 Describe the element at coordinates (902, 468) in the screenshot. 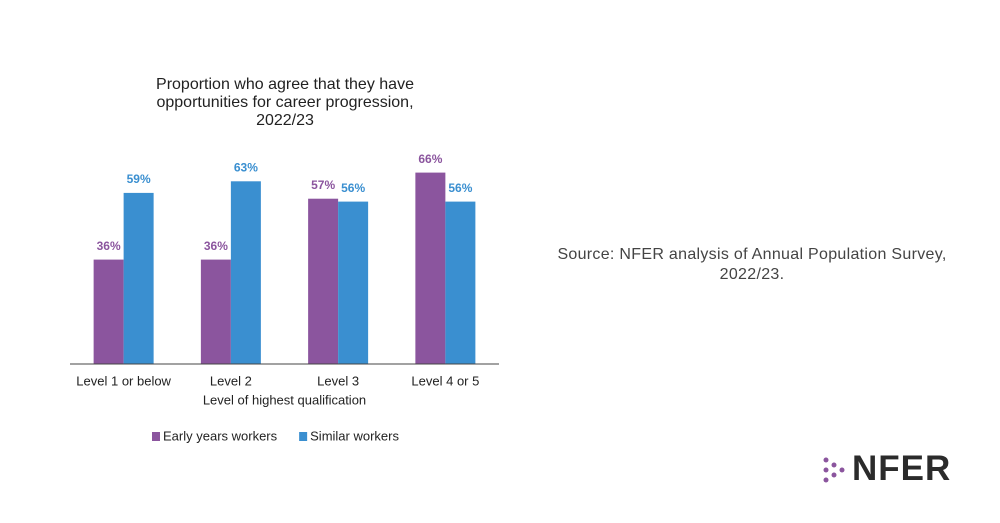

I see `logo-text: NFER` at that location.